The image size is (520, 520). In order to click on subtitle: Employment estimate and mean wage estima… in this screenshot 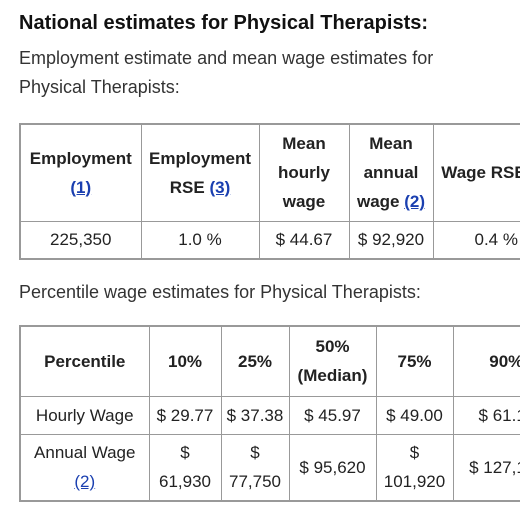, I will do `click(226, 72)`.